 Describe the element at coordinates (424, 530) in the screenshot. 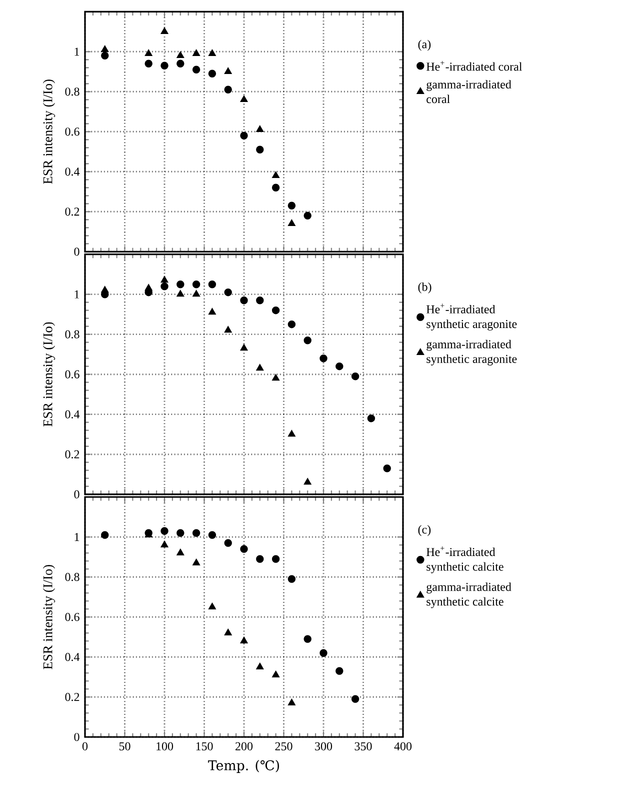

I see `text: (c)` at that location.